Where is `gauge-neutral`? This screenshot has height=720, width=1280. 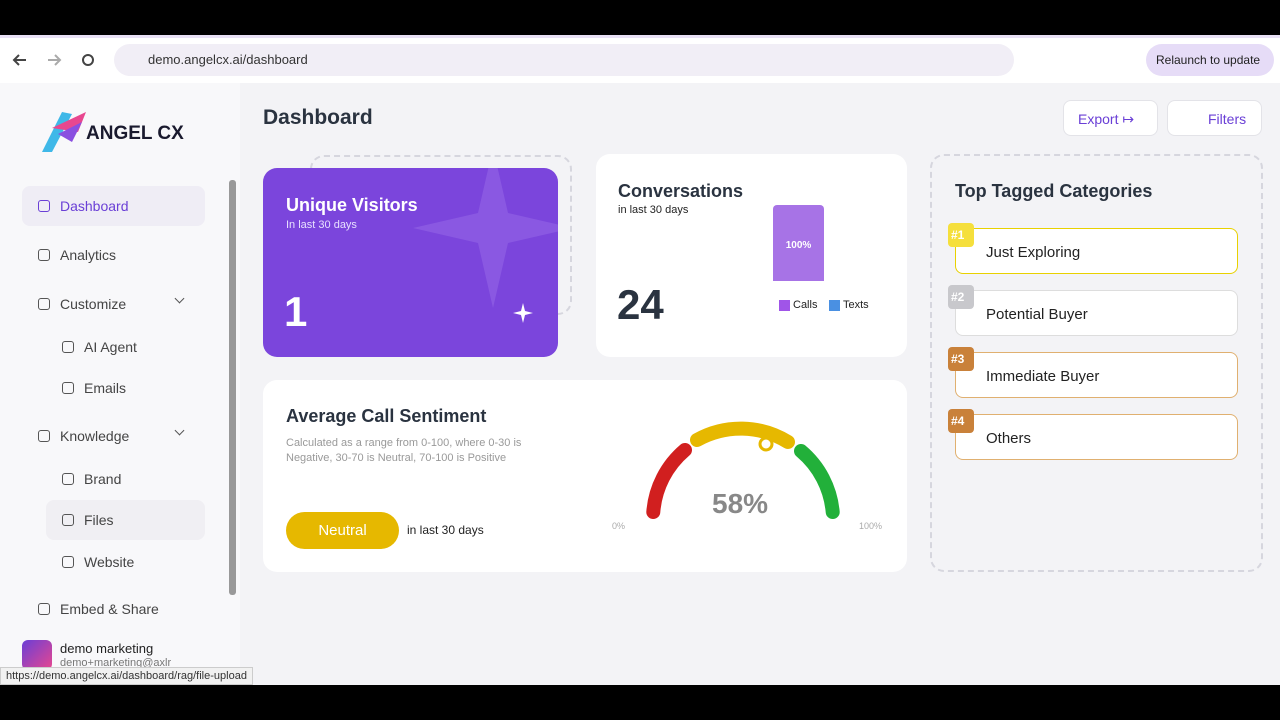 gauge-neutral is located at coordinates (742, 435).